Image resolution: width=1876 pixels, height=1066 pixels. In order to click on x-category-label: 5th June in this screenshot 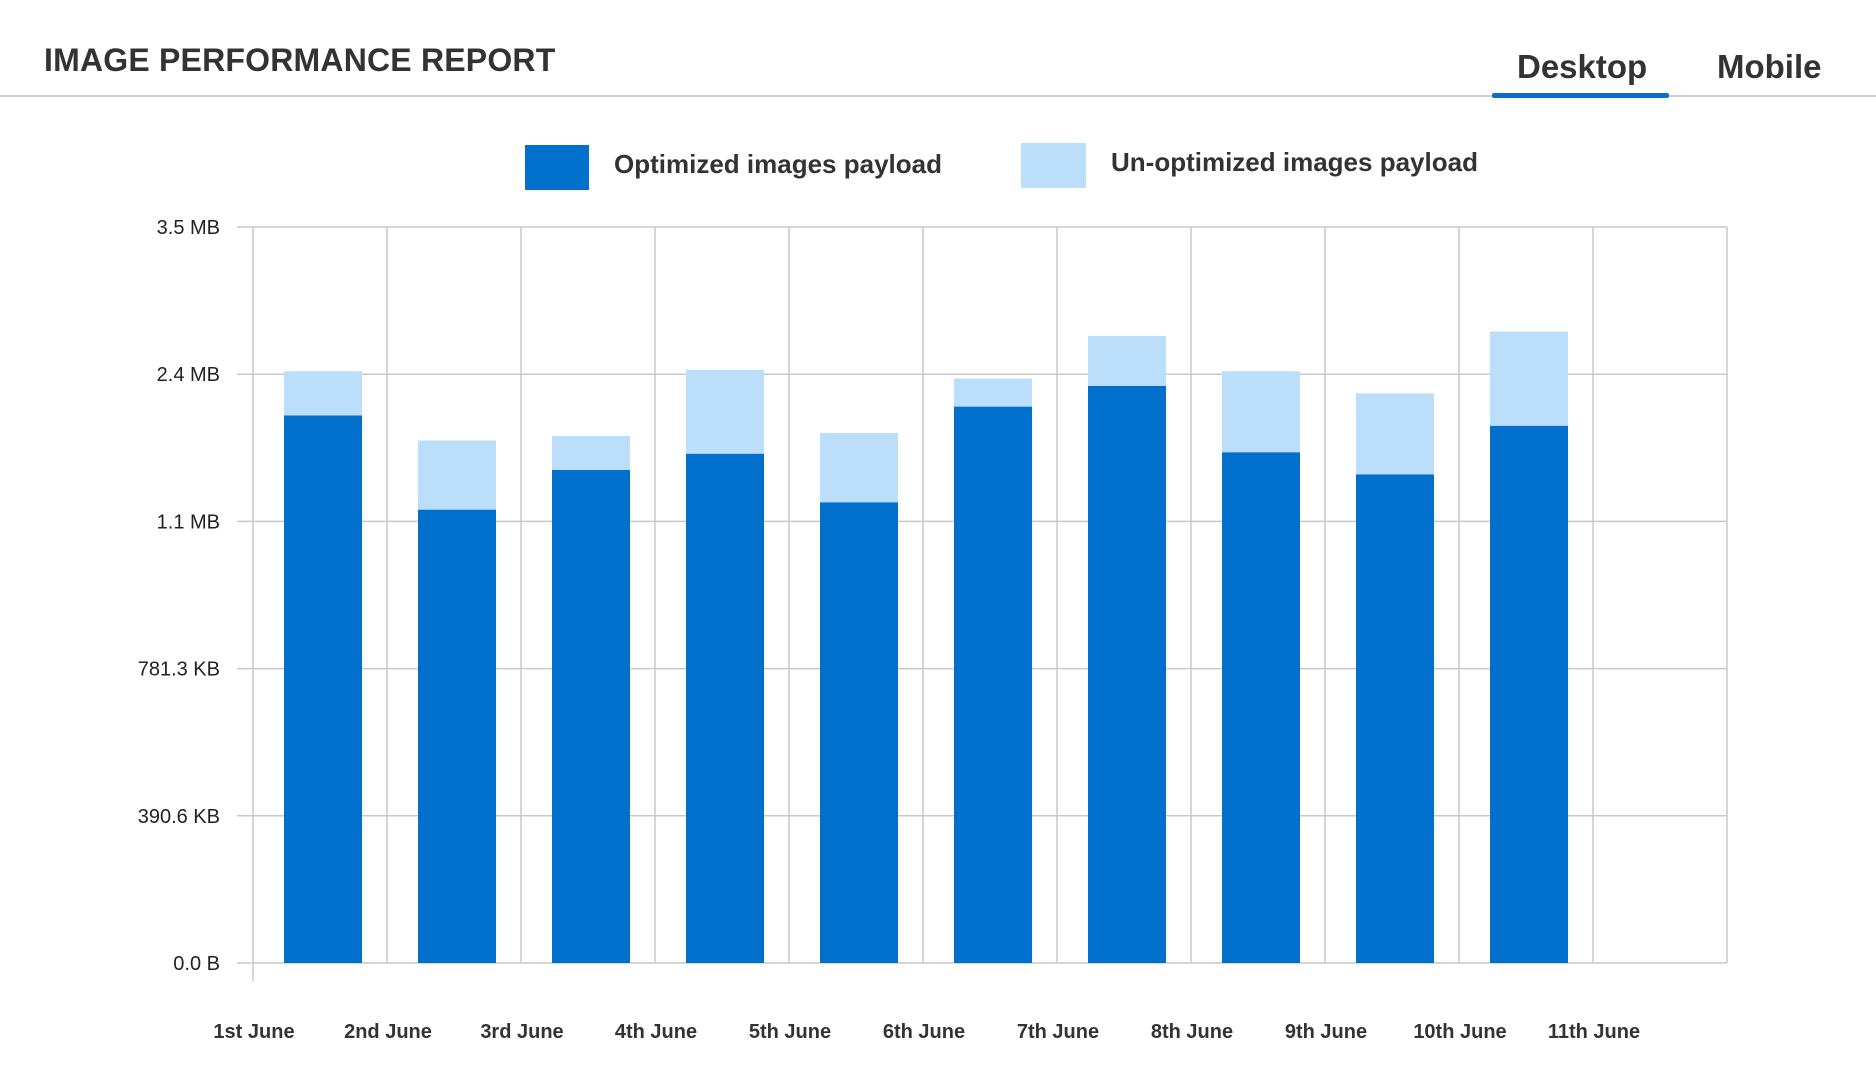, I will do `click(790, 1032)`.